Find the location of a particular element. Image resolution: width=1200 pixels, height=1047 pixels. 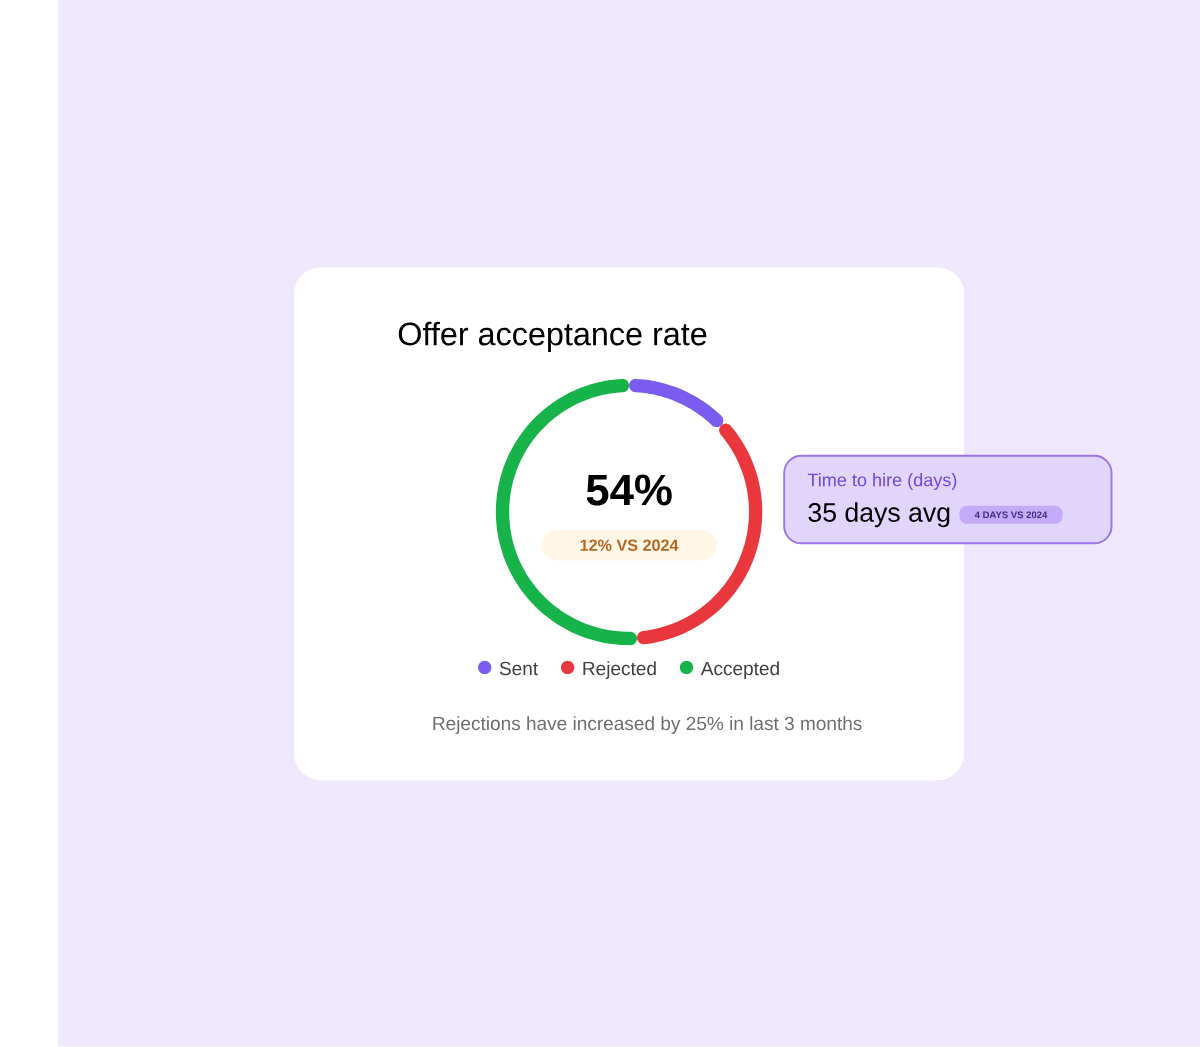

legend-label: Sent is located at coordinates (518, 668).